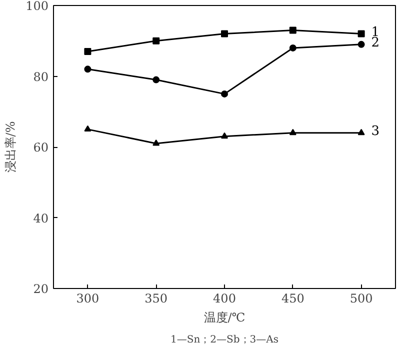 The height and width of the screenshot is (350, 400). What do you see at coordinates (41, 77) in the screenshot?
I see `y-tick-label: 80` at bounding box center [41, 77].